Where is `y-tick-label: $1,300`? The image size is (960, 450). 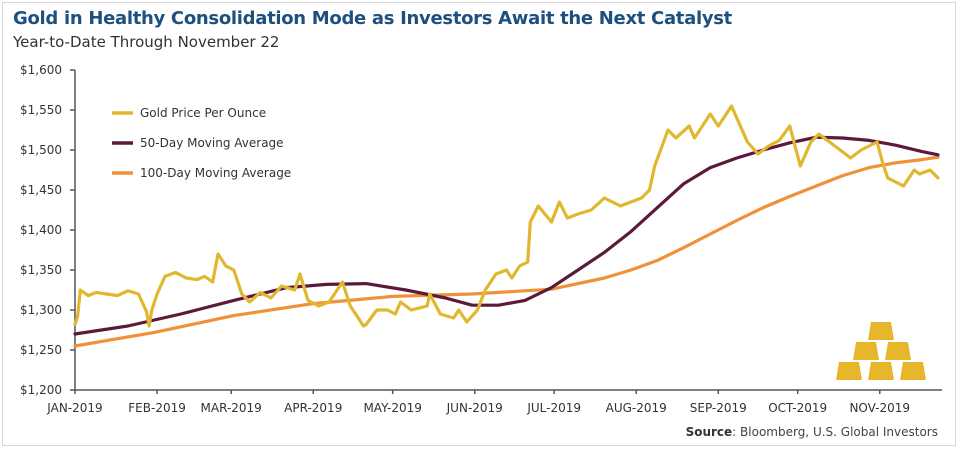 y-tick-label: $1,300 is located at coordinates (41, 310).